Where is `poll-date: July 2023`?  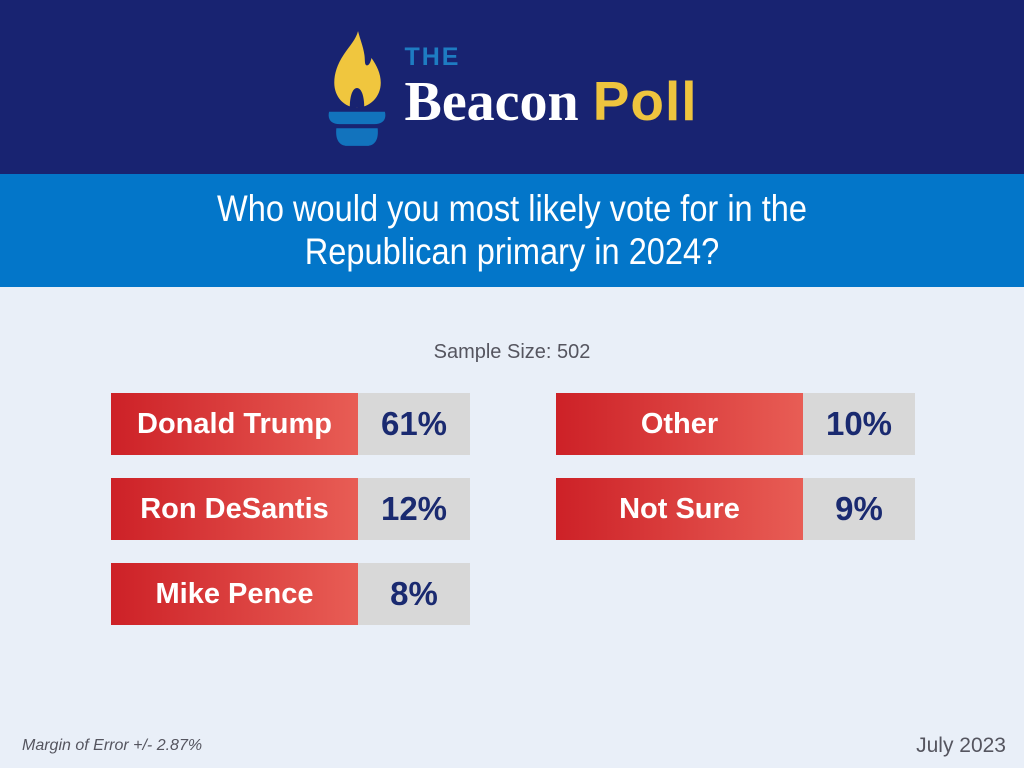 poll-date: July 2023 is located at coordinates (961, 745).